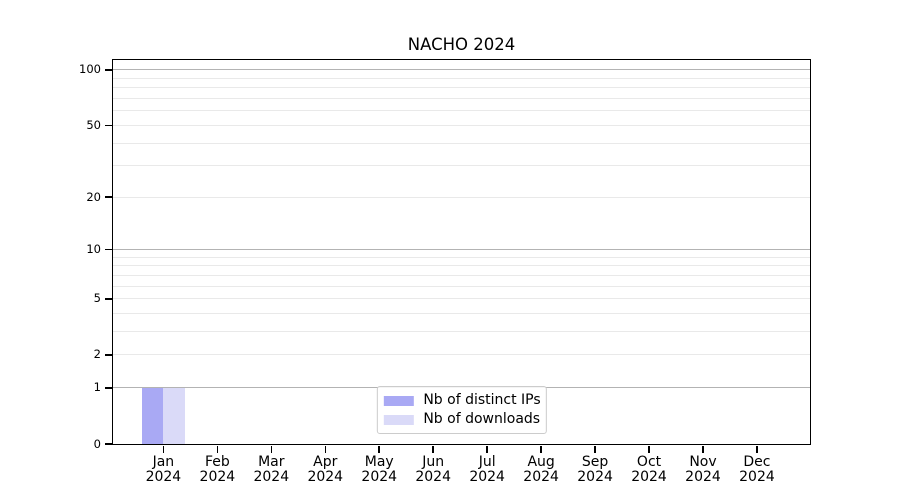  I want to click on x-tick-label: Aug 2024, so click(541, 469).